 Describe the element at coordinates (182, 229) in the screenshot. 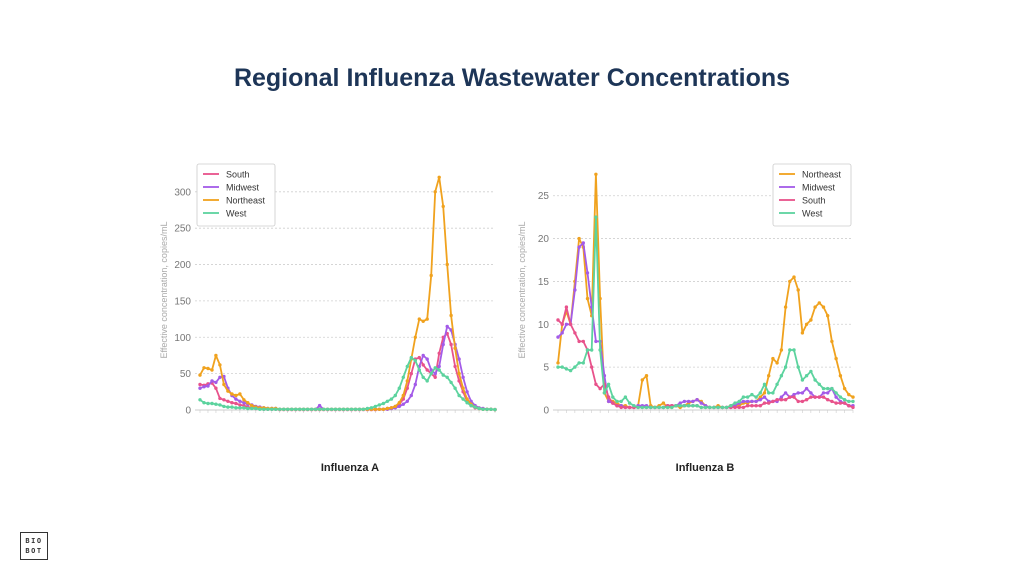

I see `y-tick-label: 250` at that location.